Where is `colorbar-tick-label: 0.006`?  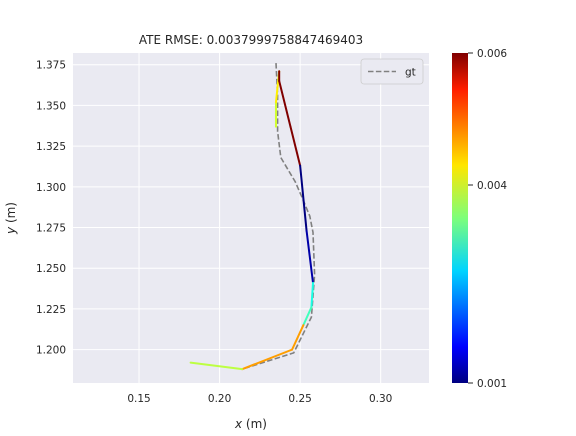
colorbar-tick-label: 0.006 is located at coordinates (492, 54).